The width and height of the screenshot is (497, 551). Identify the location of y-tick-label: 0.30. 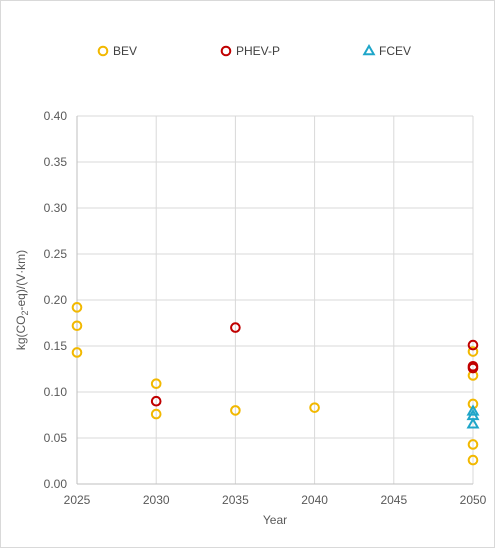
(56, 208).